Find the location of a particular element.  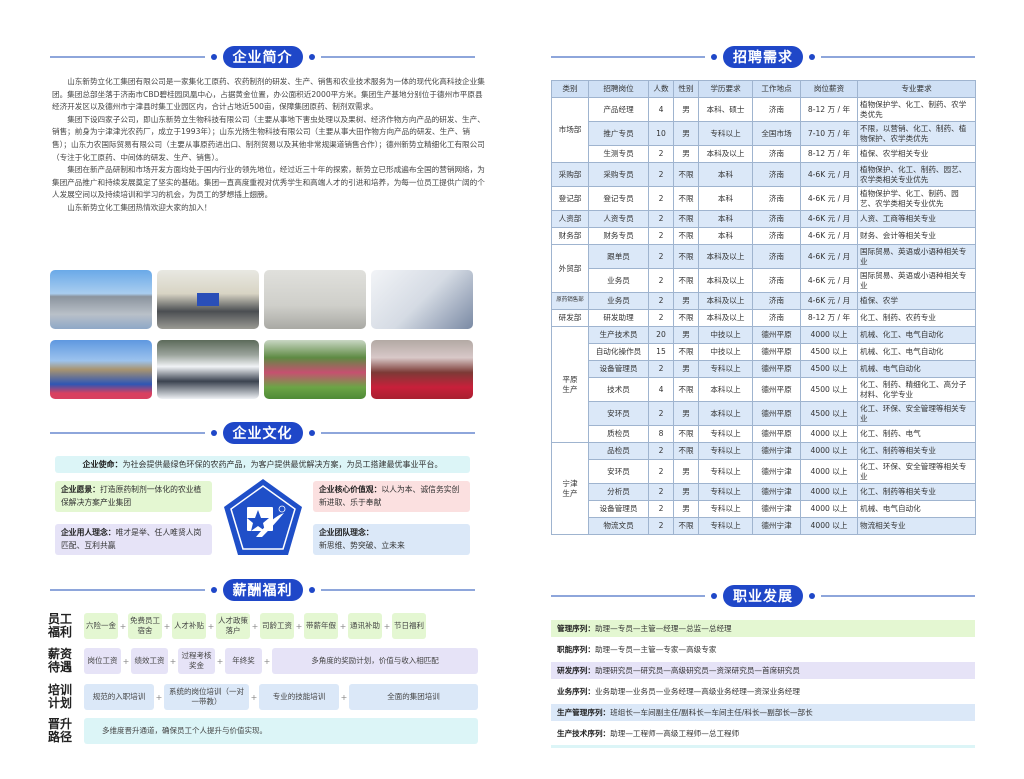

table-cell: 中技以上 is located at coordinates (725, 352).